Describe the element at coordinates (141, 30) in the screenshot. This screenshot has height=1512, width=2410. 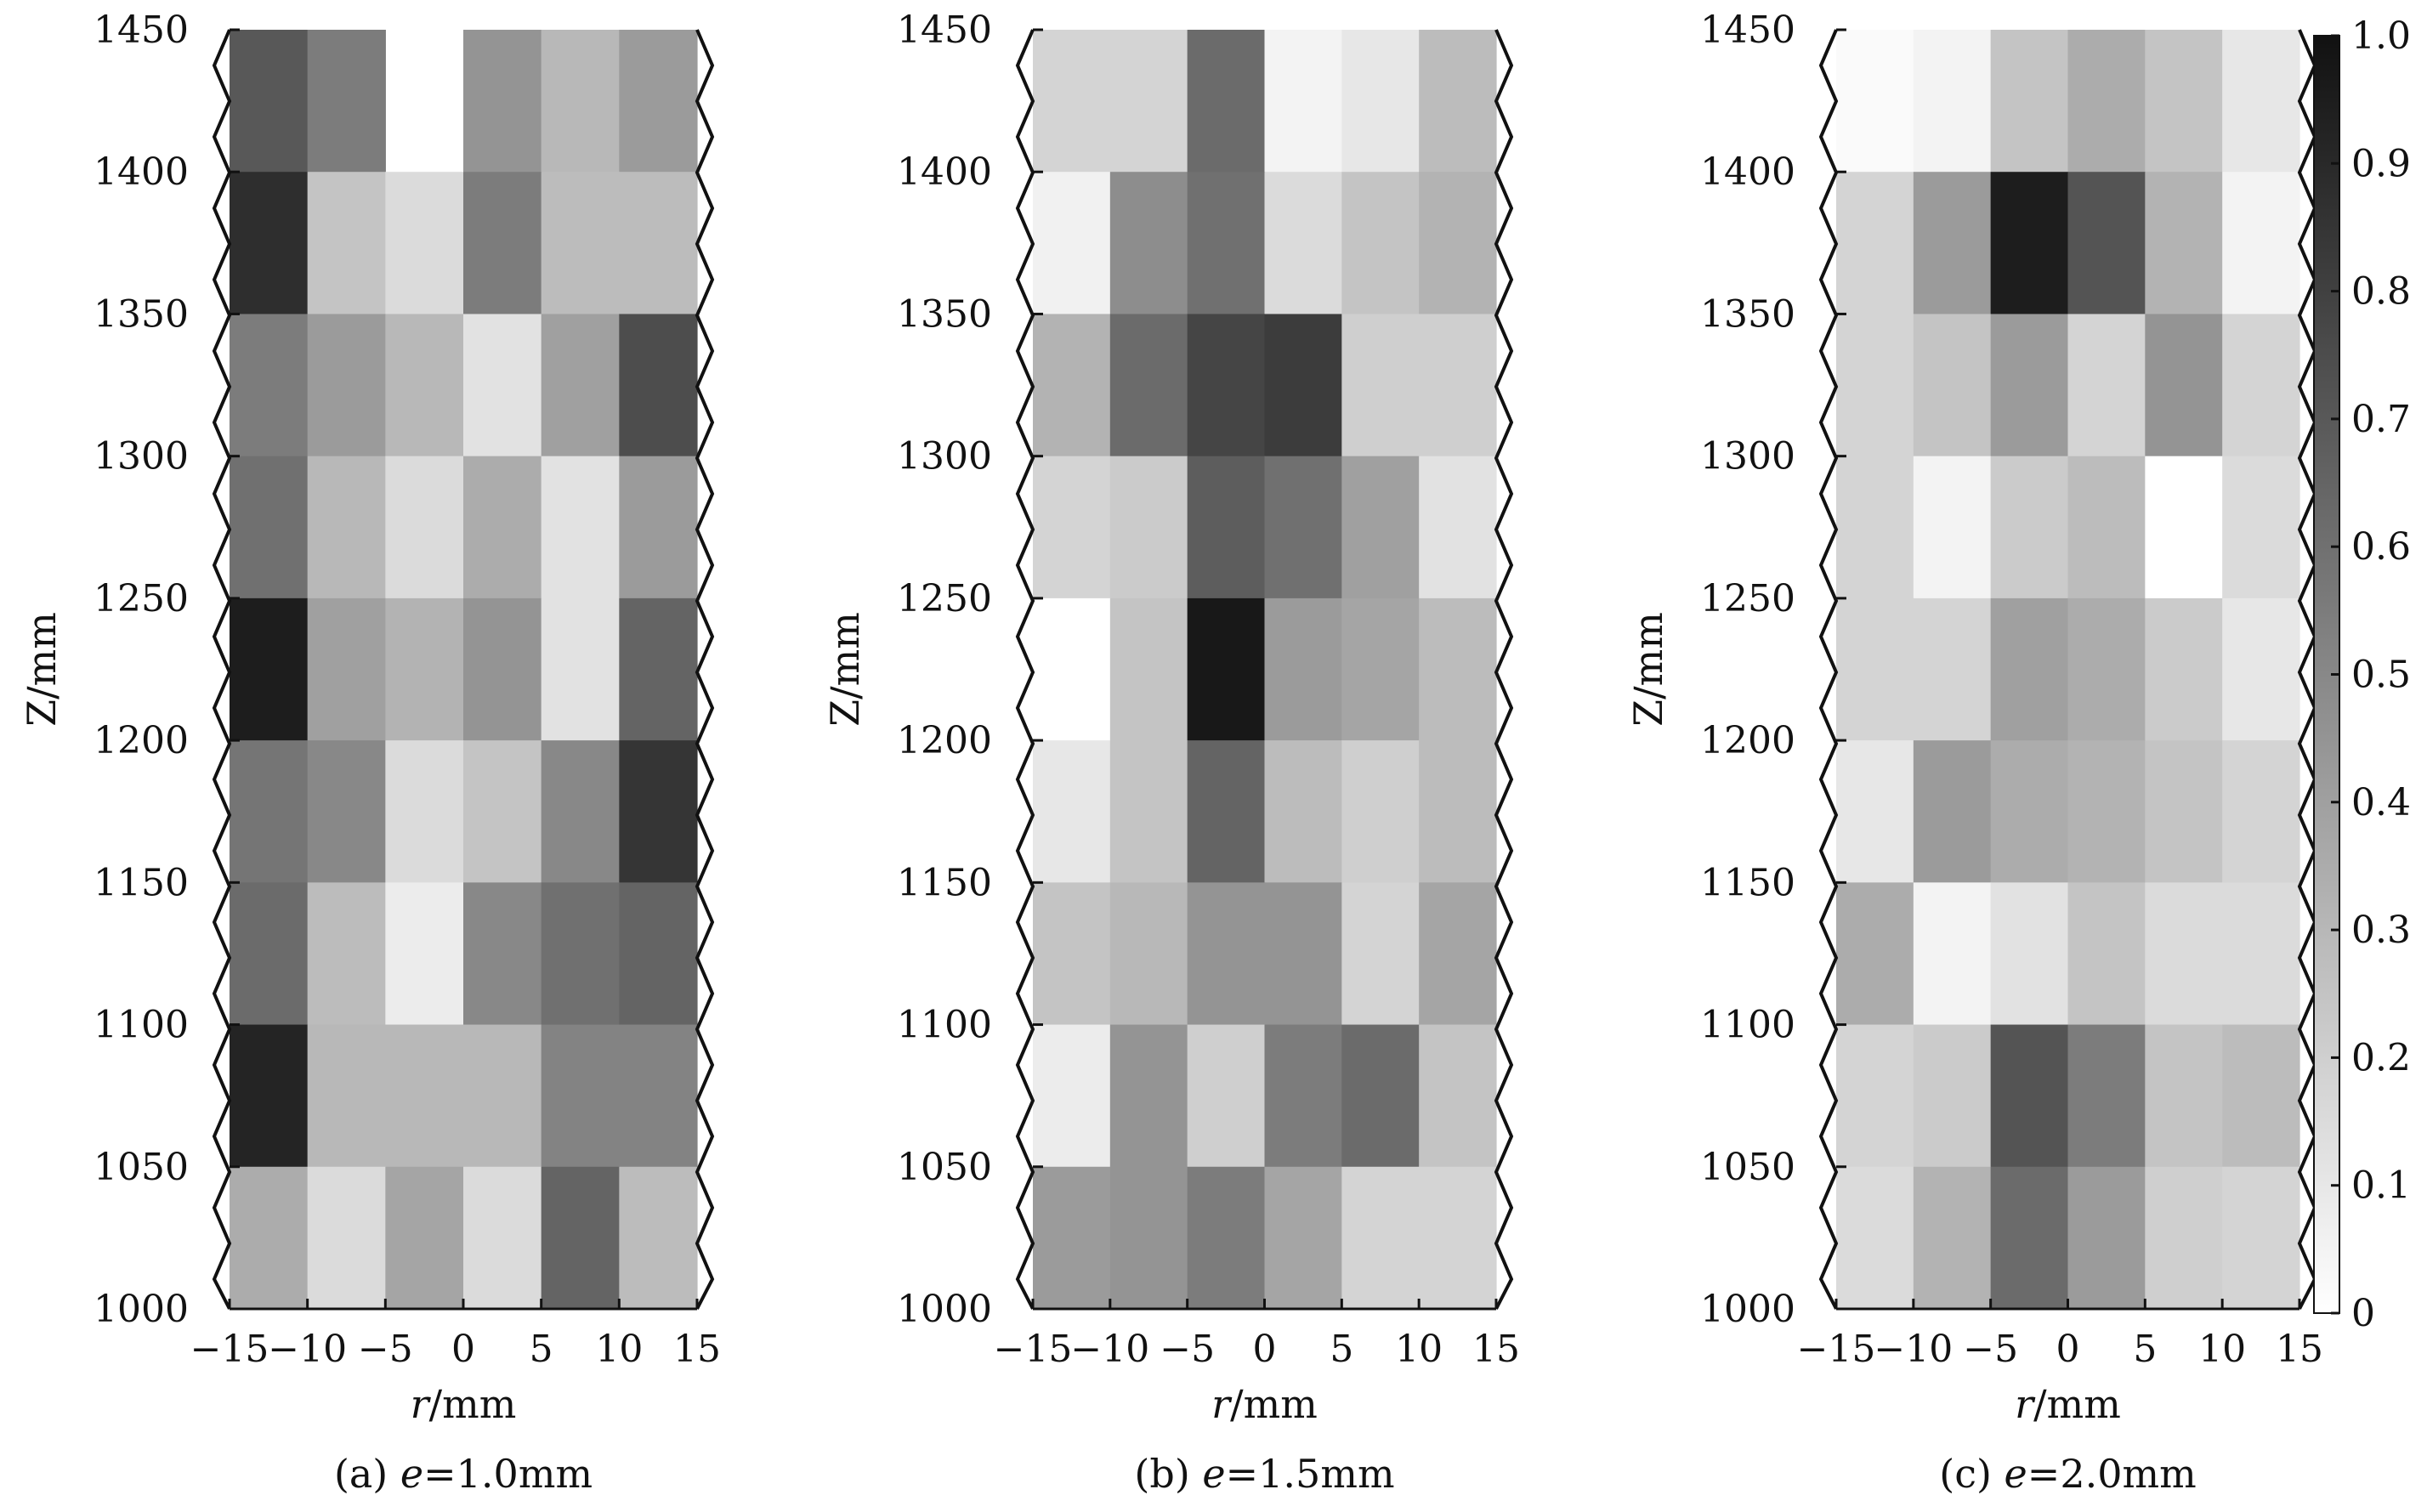
I see `y-tick-label: 1450` at that location.